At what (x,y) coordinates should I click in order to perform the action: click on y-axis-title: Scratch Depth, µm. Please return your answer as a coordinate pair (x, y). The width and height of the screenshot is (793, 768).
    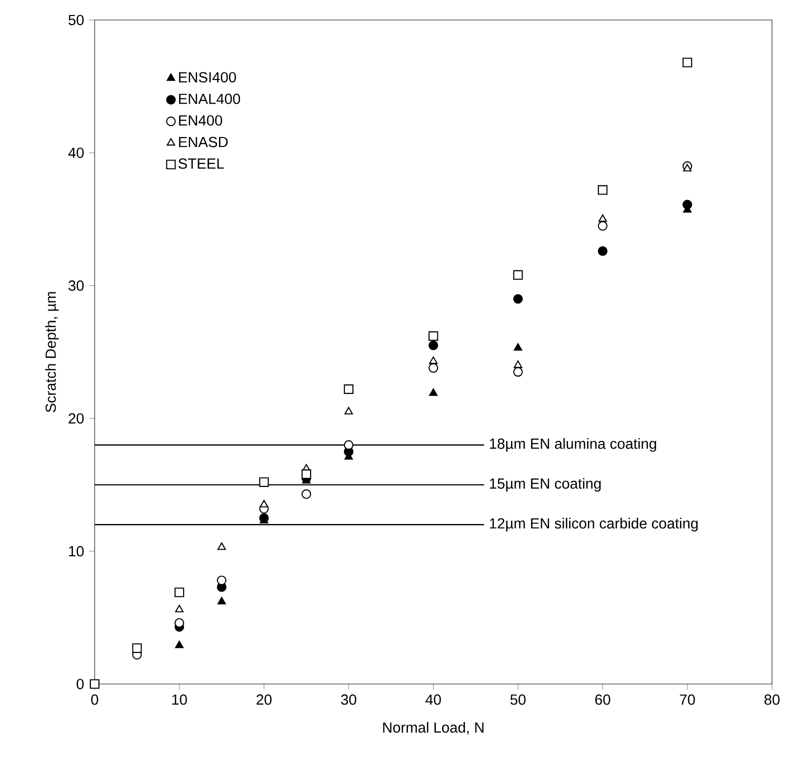
    Looking at the image, I should click on (52, 352).